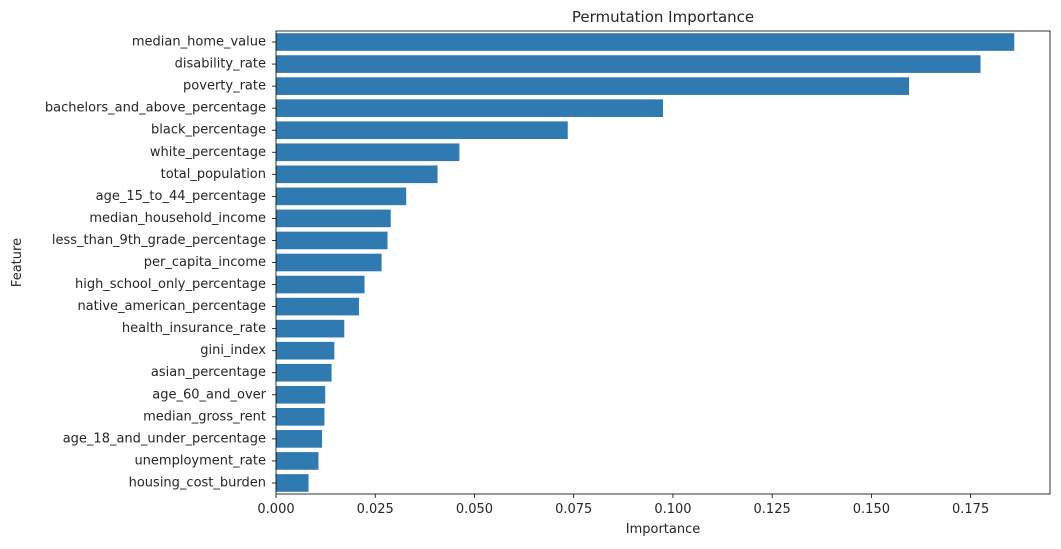 Image resolution: width=1061 pixels, height=549 pixels. What do you see at coordinates (164, 438) in the screenshot?
I see `y-tick-label: age_18_and_under_percentage` at bounding box center [164, 438].